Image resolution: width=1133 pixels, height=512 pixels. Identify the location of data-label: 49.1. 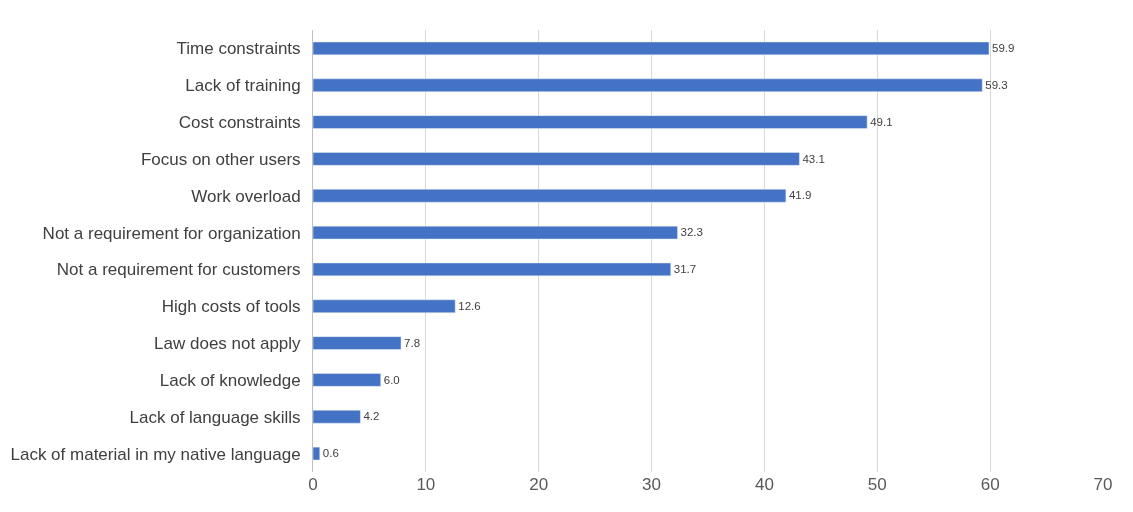
(881, 121).